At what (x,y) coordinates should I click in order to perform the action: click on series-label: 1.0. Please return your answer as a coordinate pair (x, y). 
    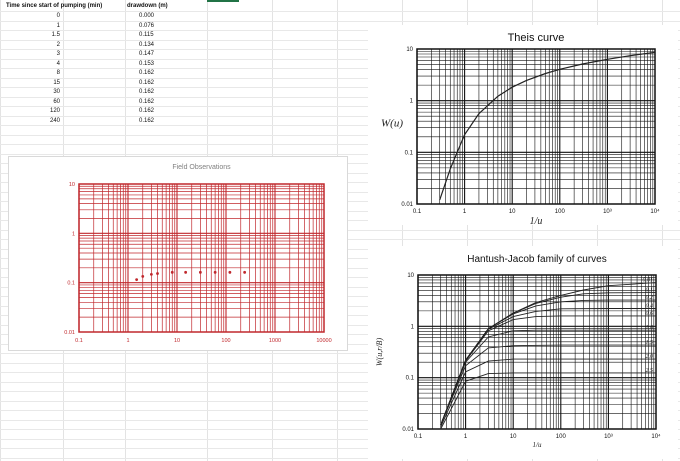
    Looking at the image, I should click on (650, 328).